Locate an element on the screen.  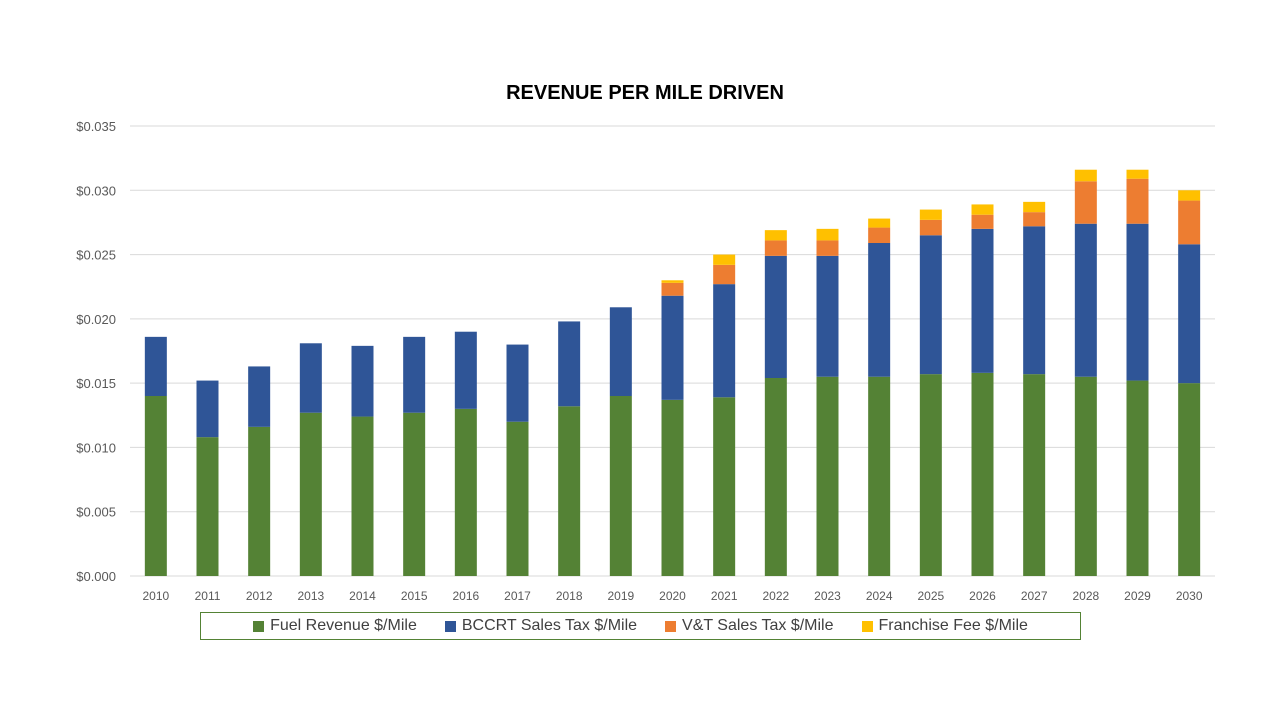
bar-stack-2028 is located at coordinates (1085, 372).